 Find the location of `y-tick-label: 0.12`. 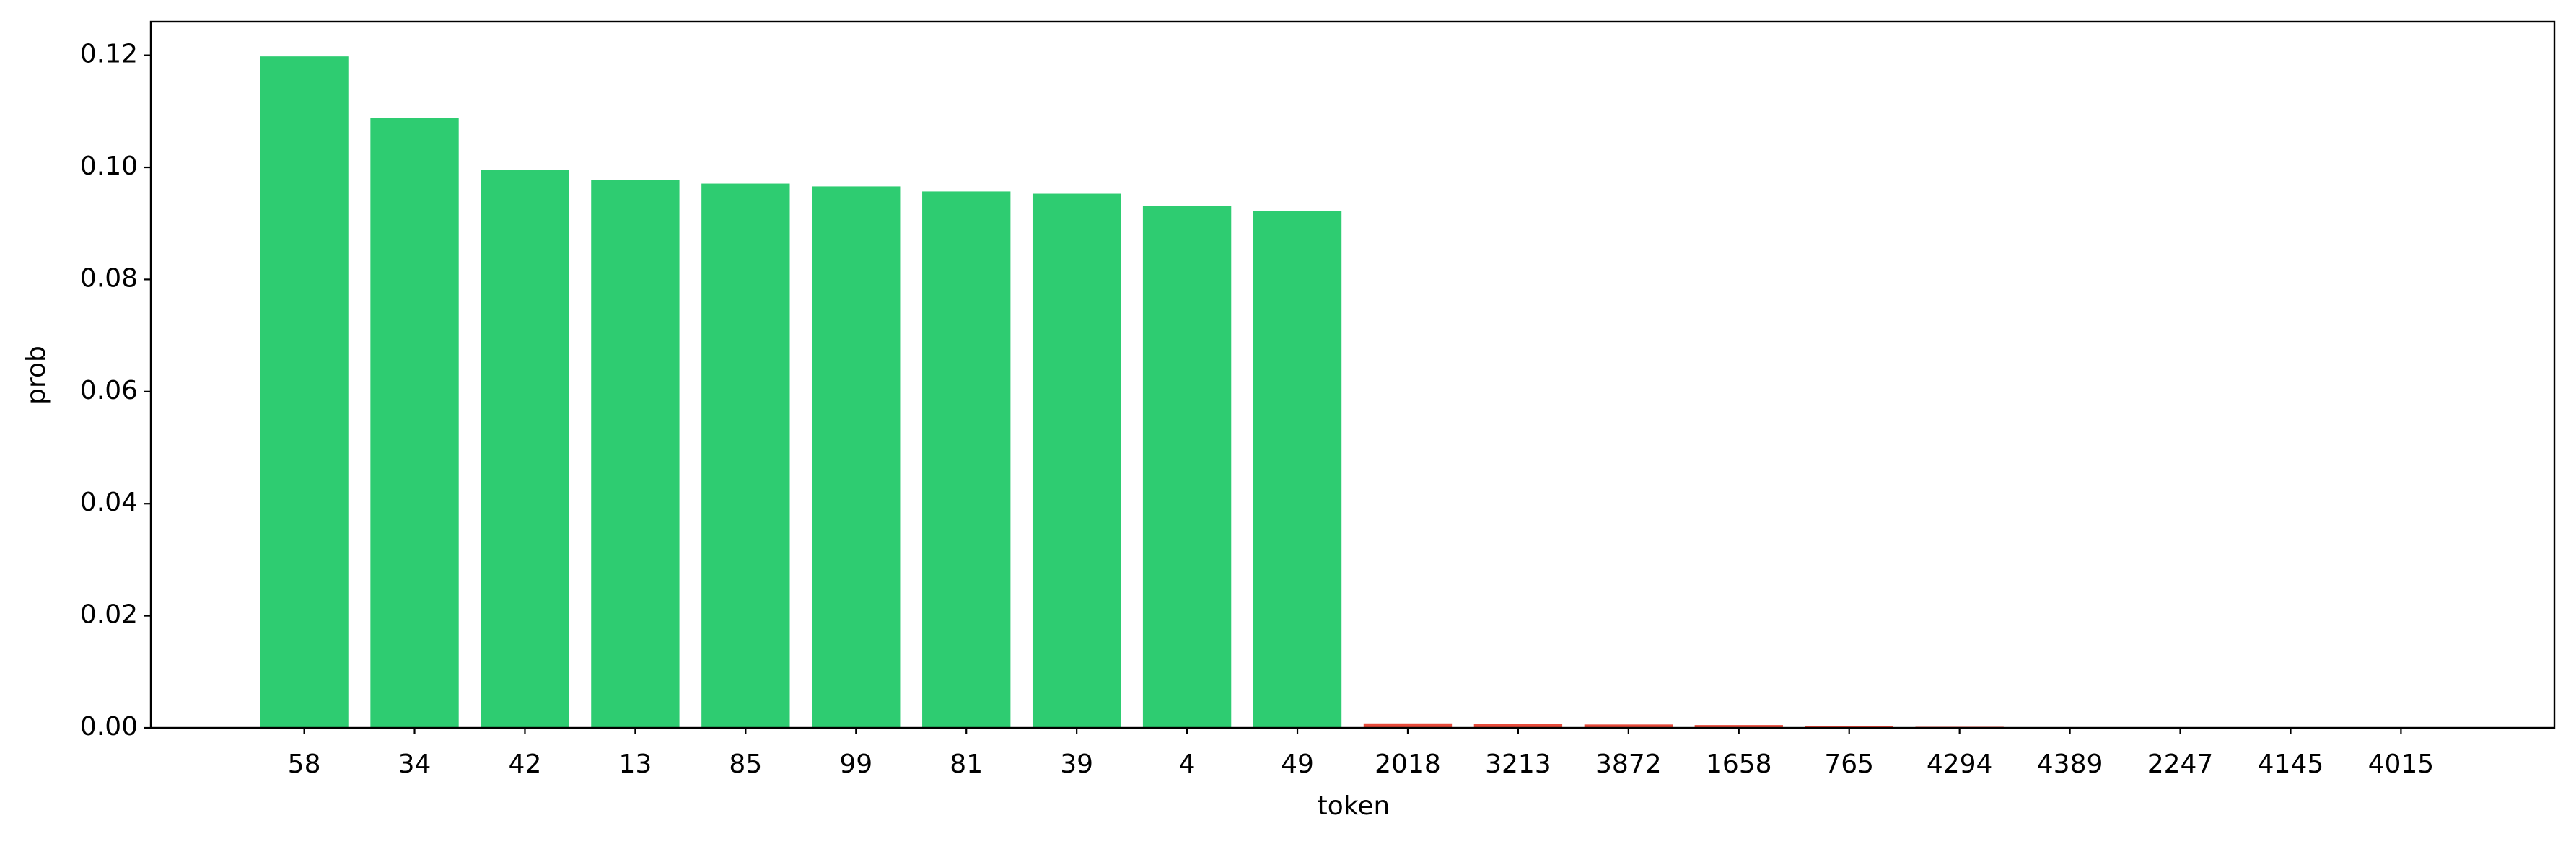

y-tick-label: 0.12 is located at coordinates (109, 54).